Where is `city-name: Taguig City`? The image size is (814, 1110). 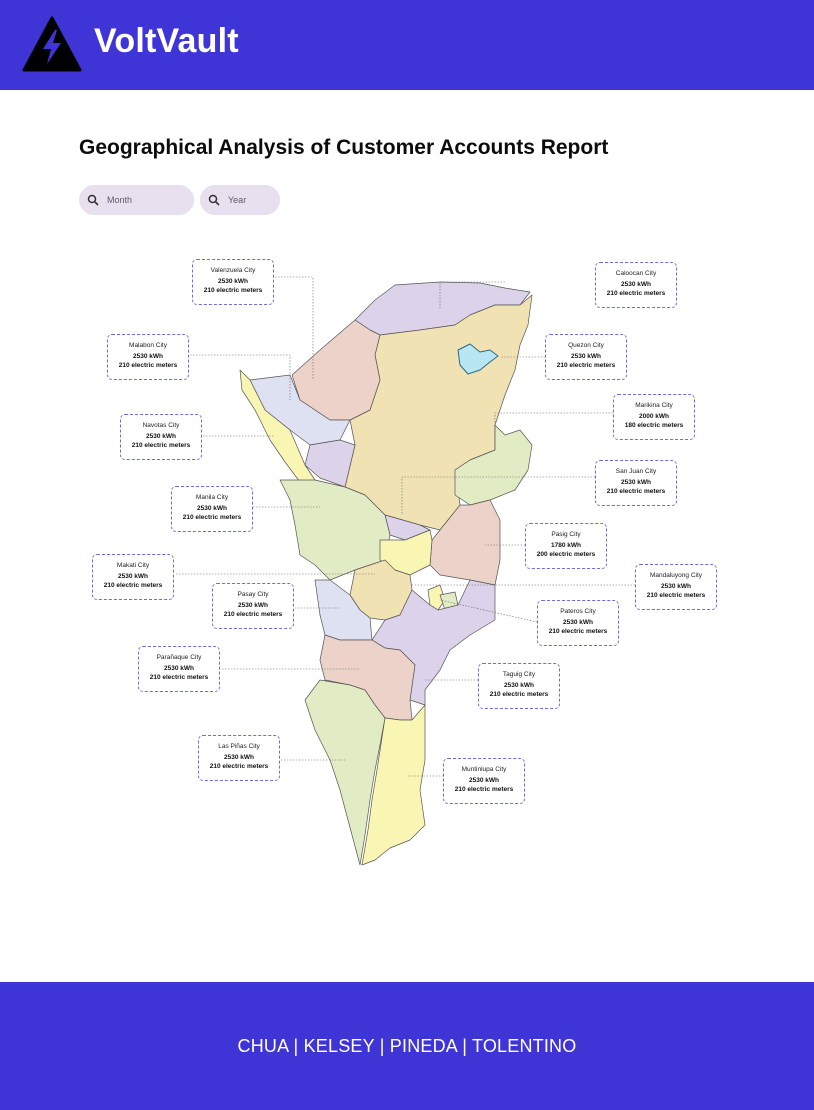
city-name: Taguig City is located at coordinates (519, 674).